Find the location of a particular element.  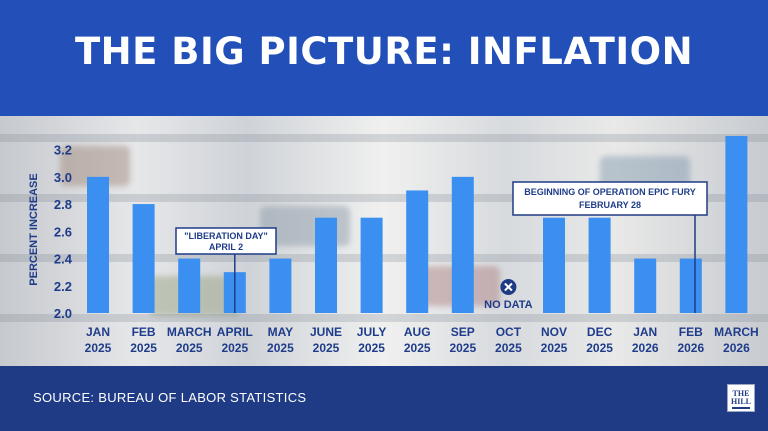

y-tick-label: 3.0 is located at coordinates (63, 177).